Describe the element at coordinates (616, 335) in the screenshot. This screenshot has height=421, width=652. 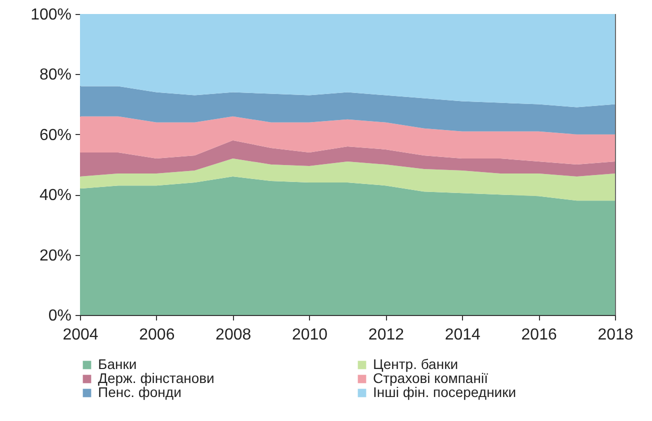
I see `x-tick-label: 2018` at that location.